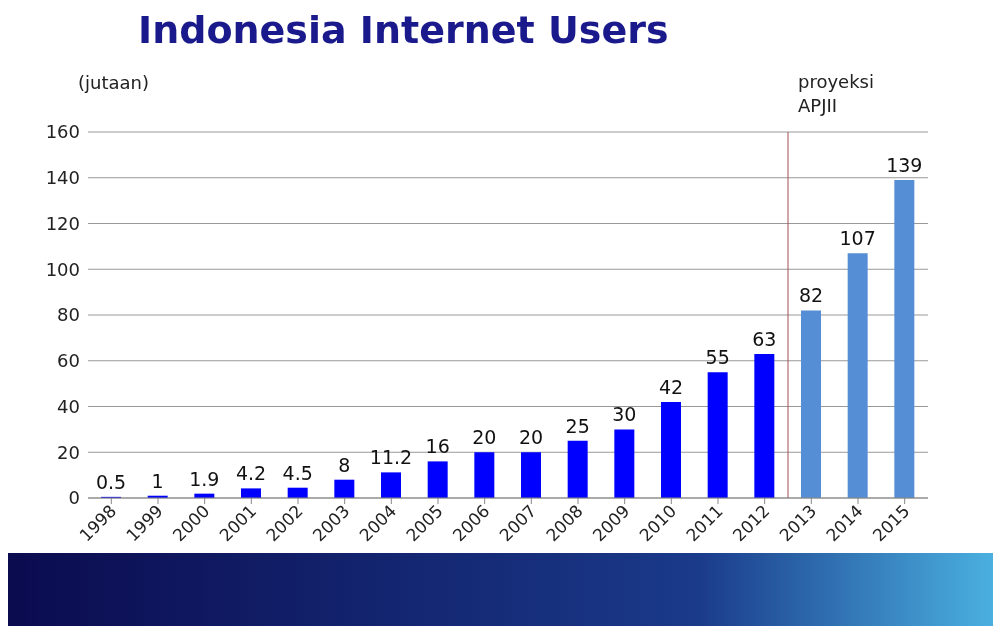 This screenshot has width=1003, height=634. I want to click on data-label: 0.5, so click(111, 481).